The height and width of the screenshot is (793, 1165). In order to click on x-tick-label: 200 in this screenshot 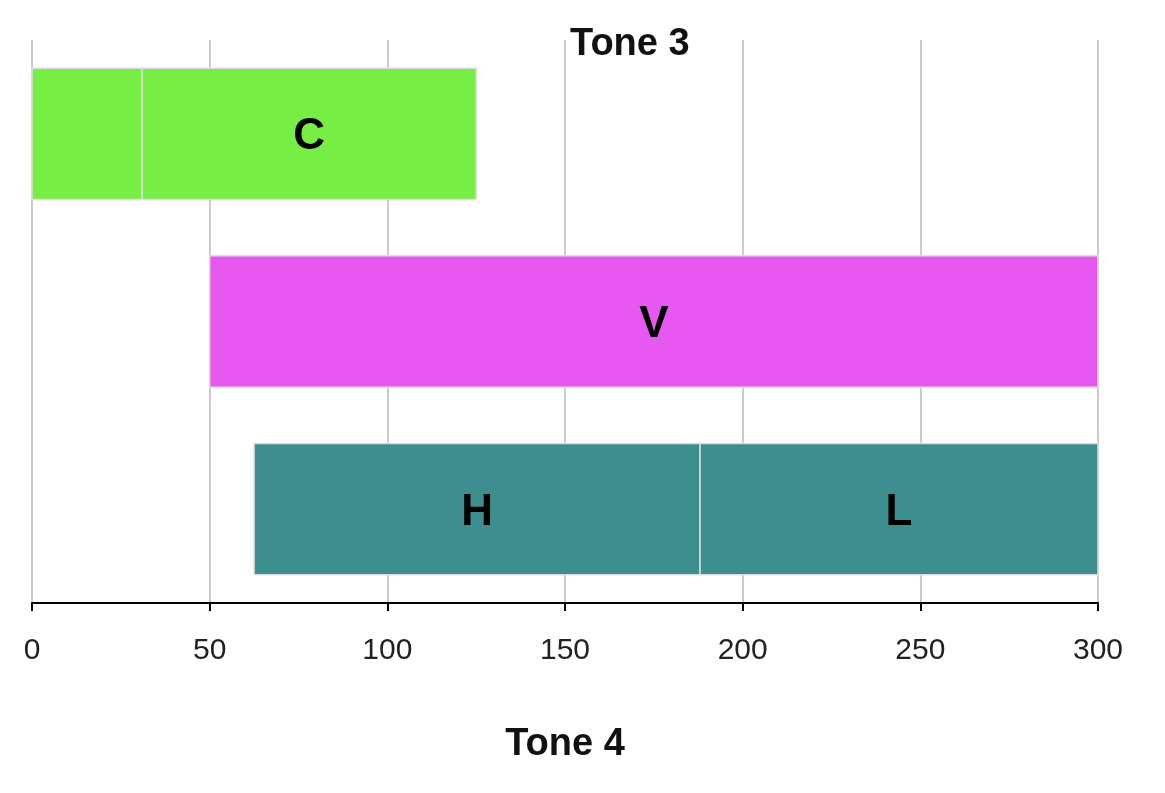, I will do `click(742, 648)`.